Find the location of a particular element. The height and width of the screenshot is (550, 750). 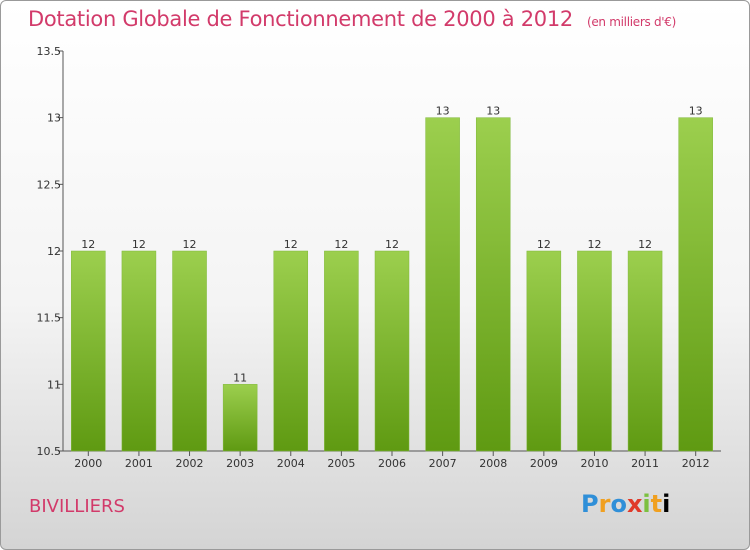

x-tick-label: 2000 is located at coordinates (88, 463).